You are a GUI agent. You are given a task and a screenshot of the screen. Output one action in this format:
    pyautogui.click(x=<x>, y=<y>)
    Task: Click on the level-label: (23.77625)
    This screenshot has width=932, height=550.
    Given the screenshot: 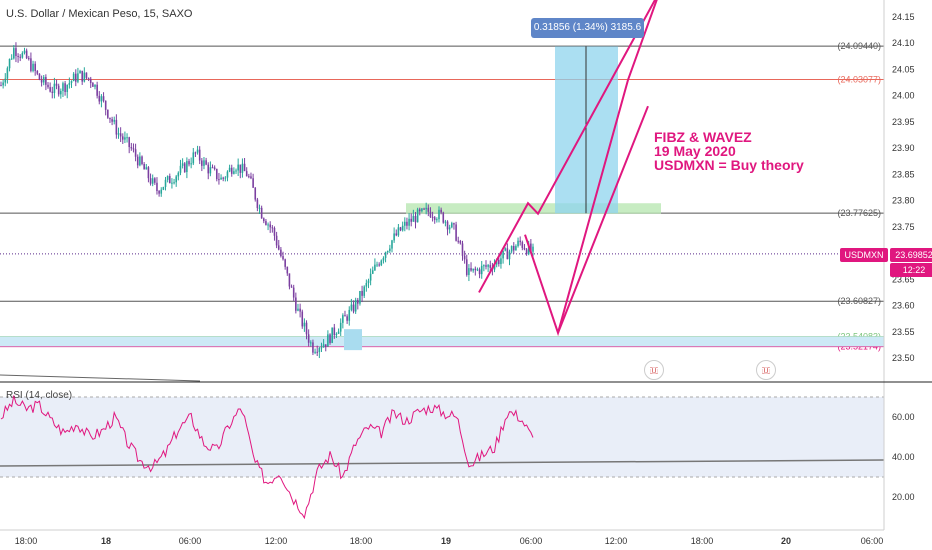 What is the action you would take?
    pyautogui.click(x=859, y=213)
    